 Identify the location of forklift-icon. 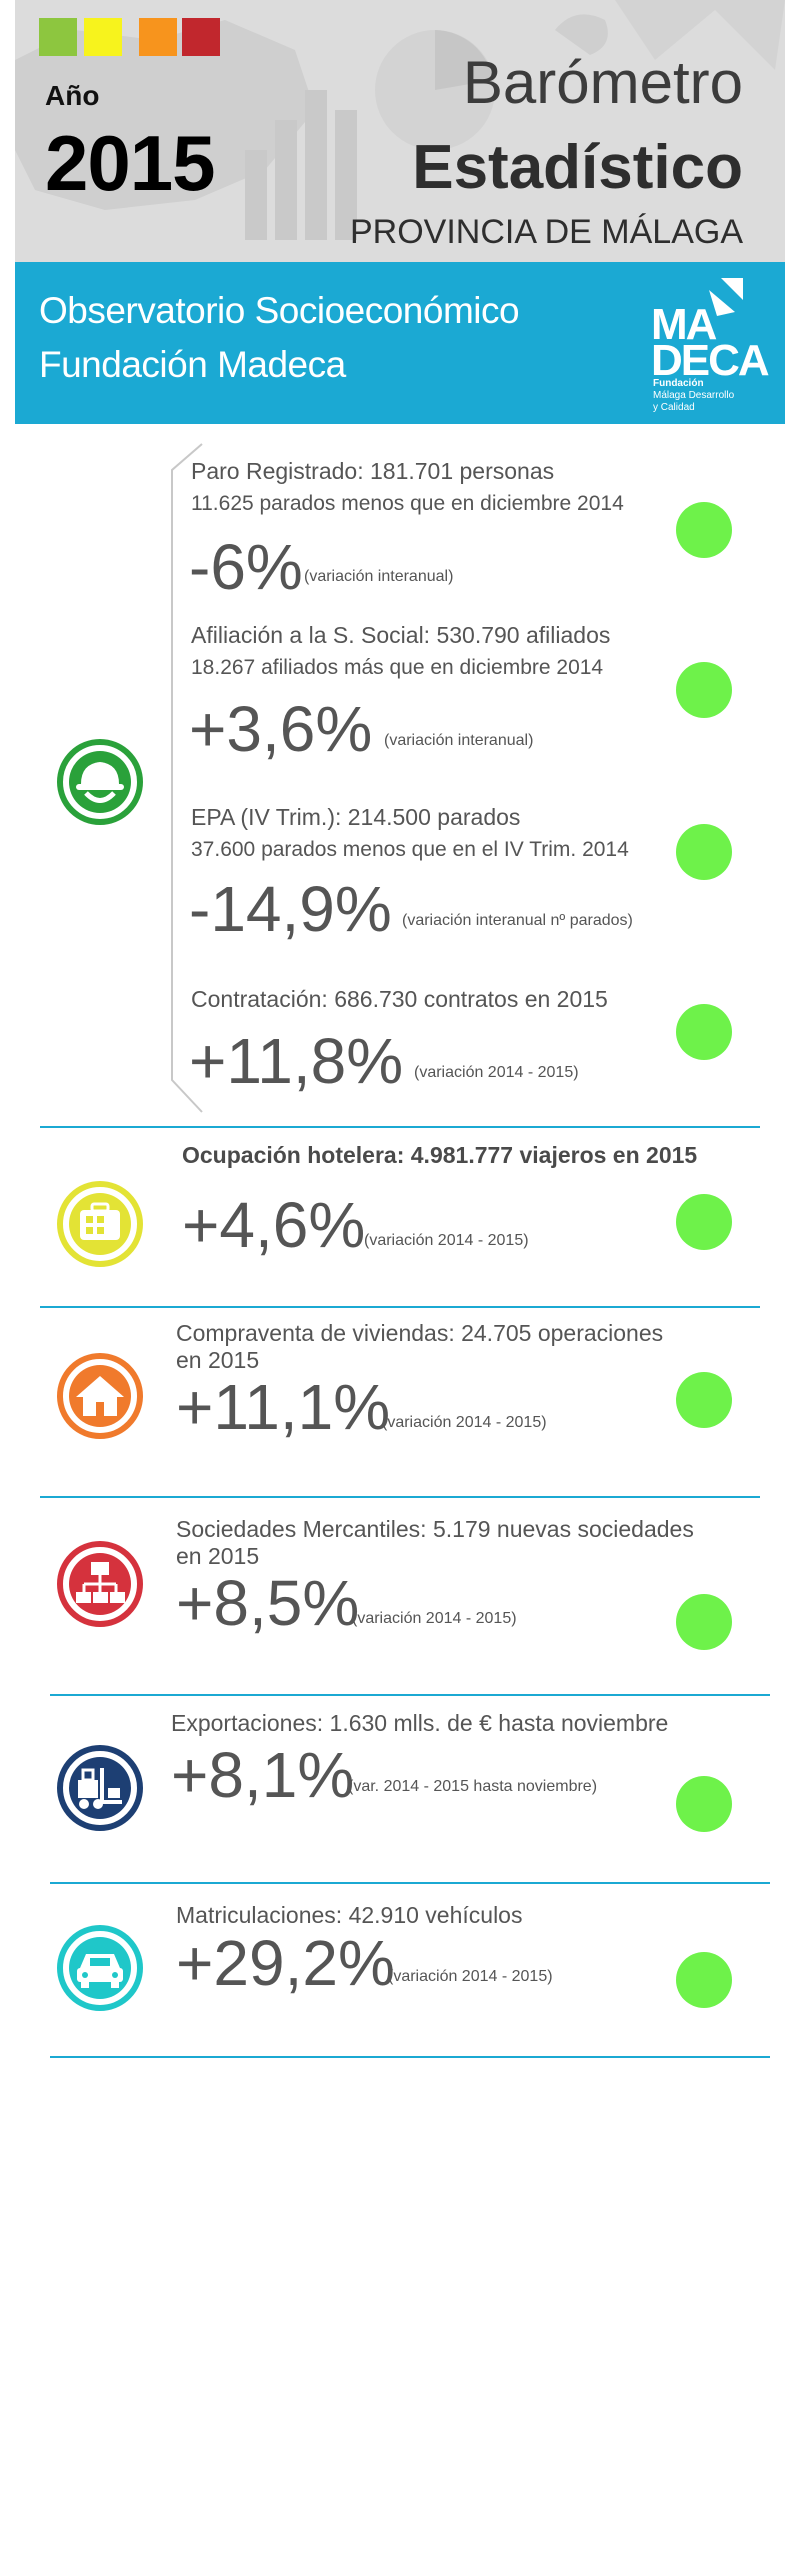
(100, 1788).